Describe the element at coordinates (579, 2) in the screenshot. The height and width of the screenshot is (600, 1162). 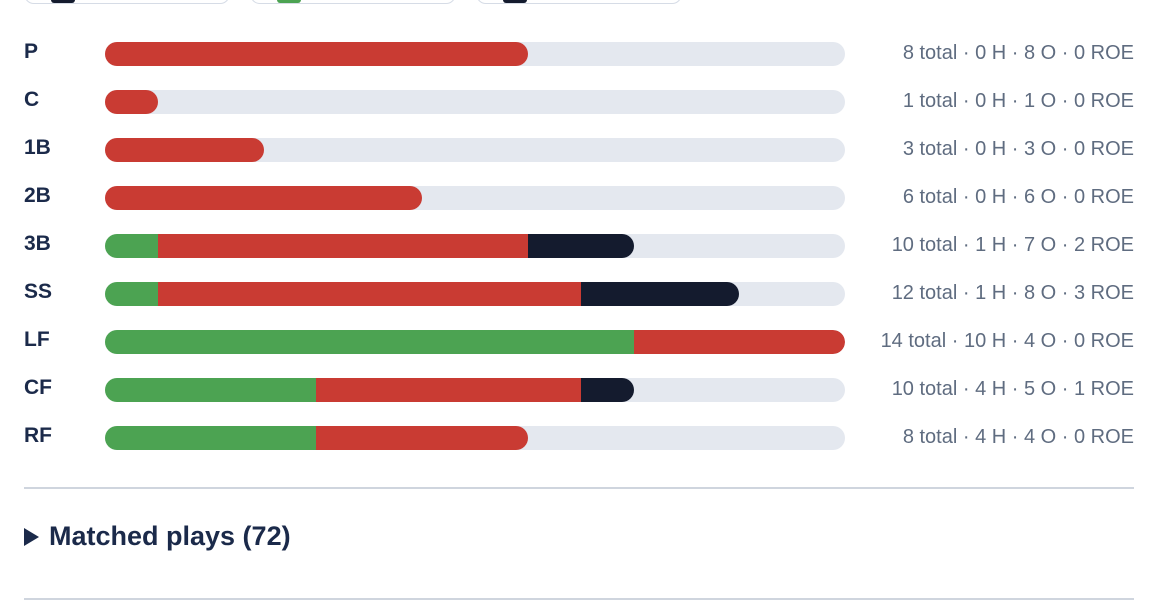
I see `legend-chip-other` at that location.